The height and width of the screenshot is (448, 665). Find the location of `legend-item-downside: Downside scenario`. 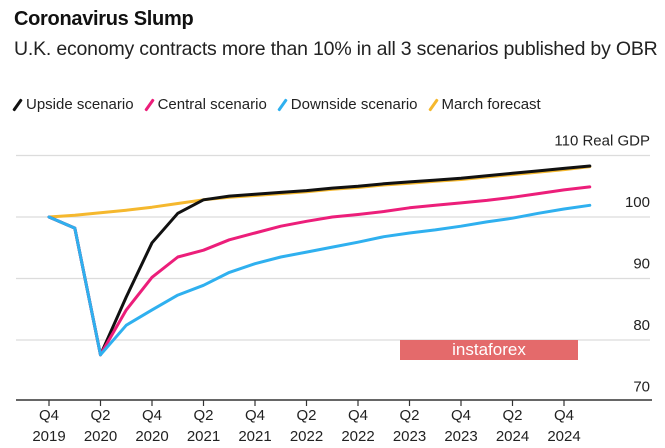

legend-item-downside: Downside scenario is located at coordinates (347, 104).